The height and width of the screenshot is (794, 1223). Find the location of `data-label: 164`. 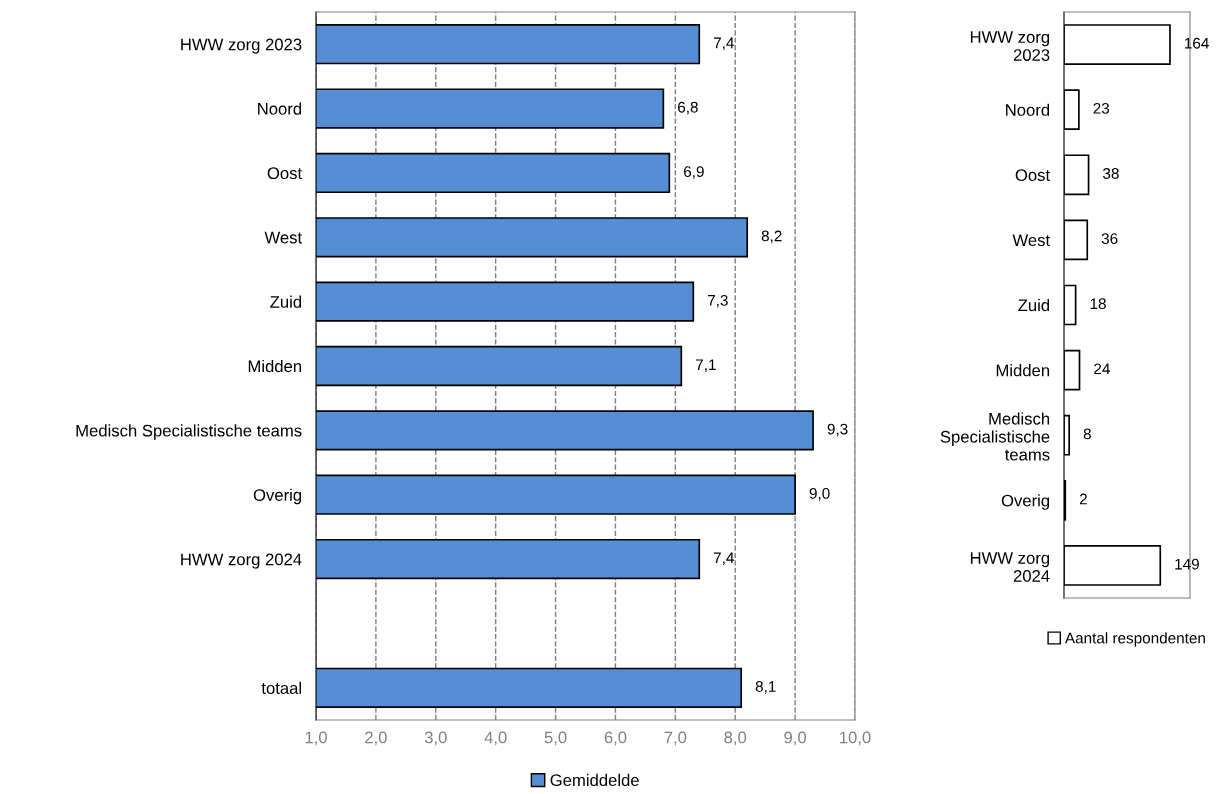

data-label: 164 is located at coordinates (1197, 43).